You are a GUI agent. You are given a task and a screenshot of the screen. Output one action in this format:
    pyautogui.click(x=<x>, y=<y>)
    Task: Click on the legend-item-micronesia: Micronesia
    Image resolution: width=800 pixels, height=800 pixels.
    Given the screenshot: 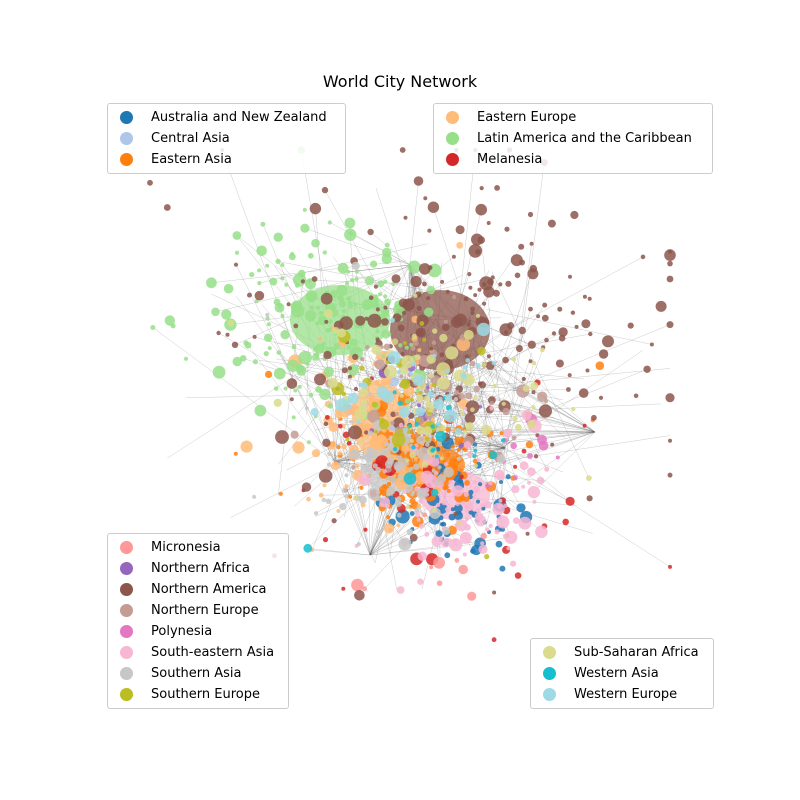 What is the action you would take?
    pyautogui.click(x=198, y=547)
    